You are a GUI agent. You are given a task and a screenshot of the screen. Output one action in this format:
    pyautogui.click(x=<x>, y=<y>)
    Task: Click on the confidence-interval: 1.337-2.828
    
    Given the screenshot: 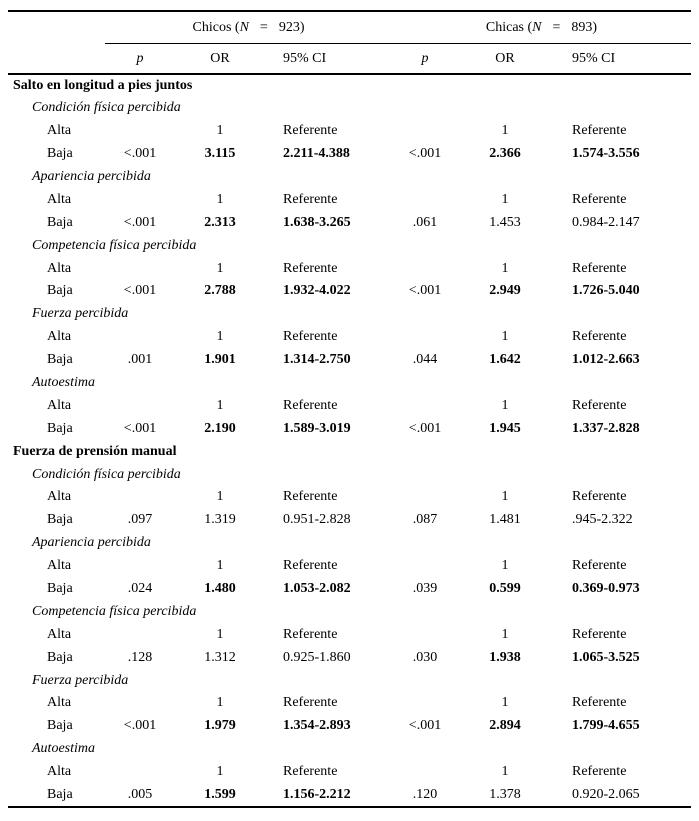 What is the action you would take?
    pyautogui.click(x=606, y=428)
    